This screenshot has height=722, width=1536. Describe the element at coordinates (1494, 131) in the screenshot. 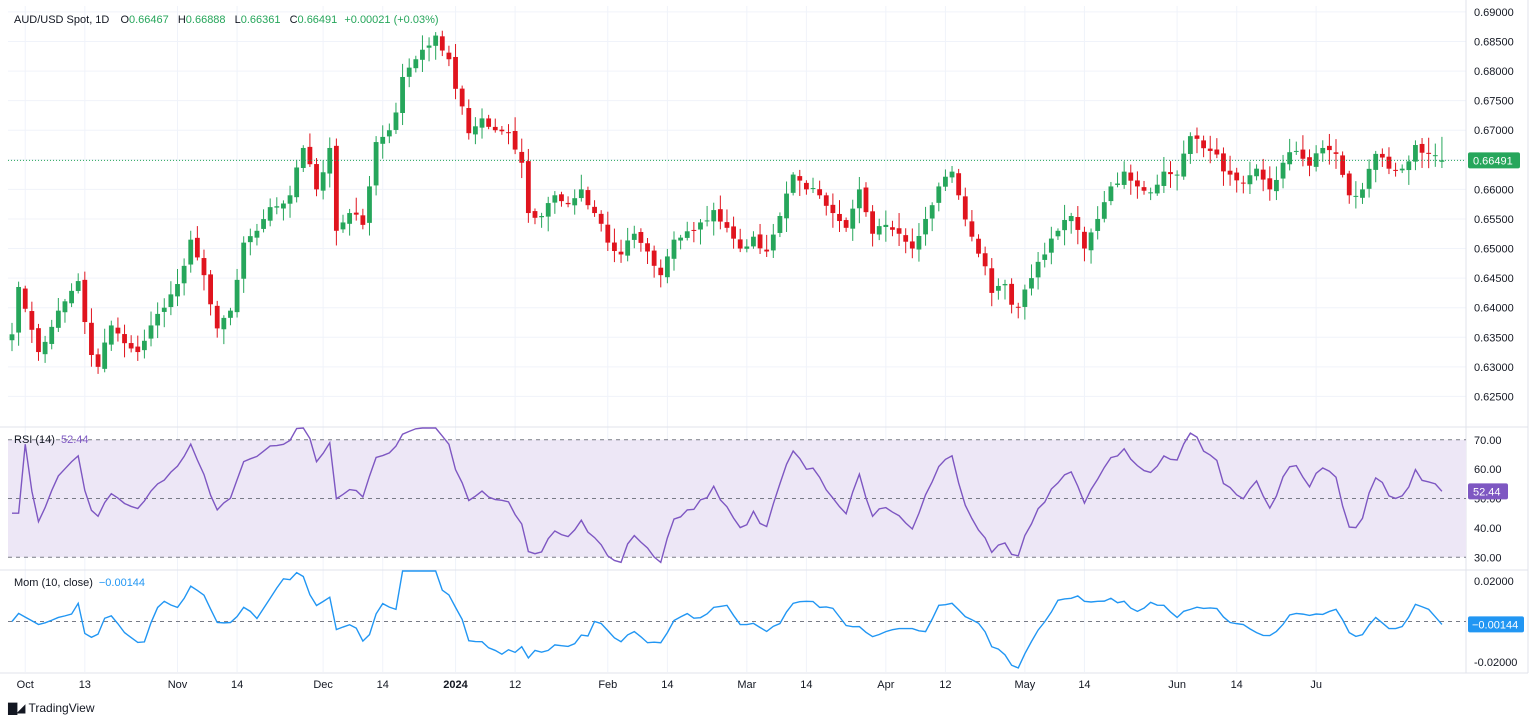

I see `price-tick-label: 0.67000` at that location.